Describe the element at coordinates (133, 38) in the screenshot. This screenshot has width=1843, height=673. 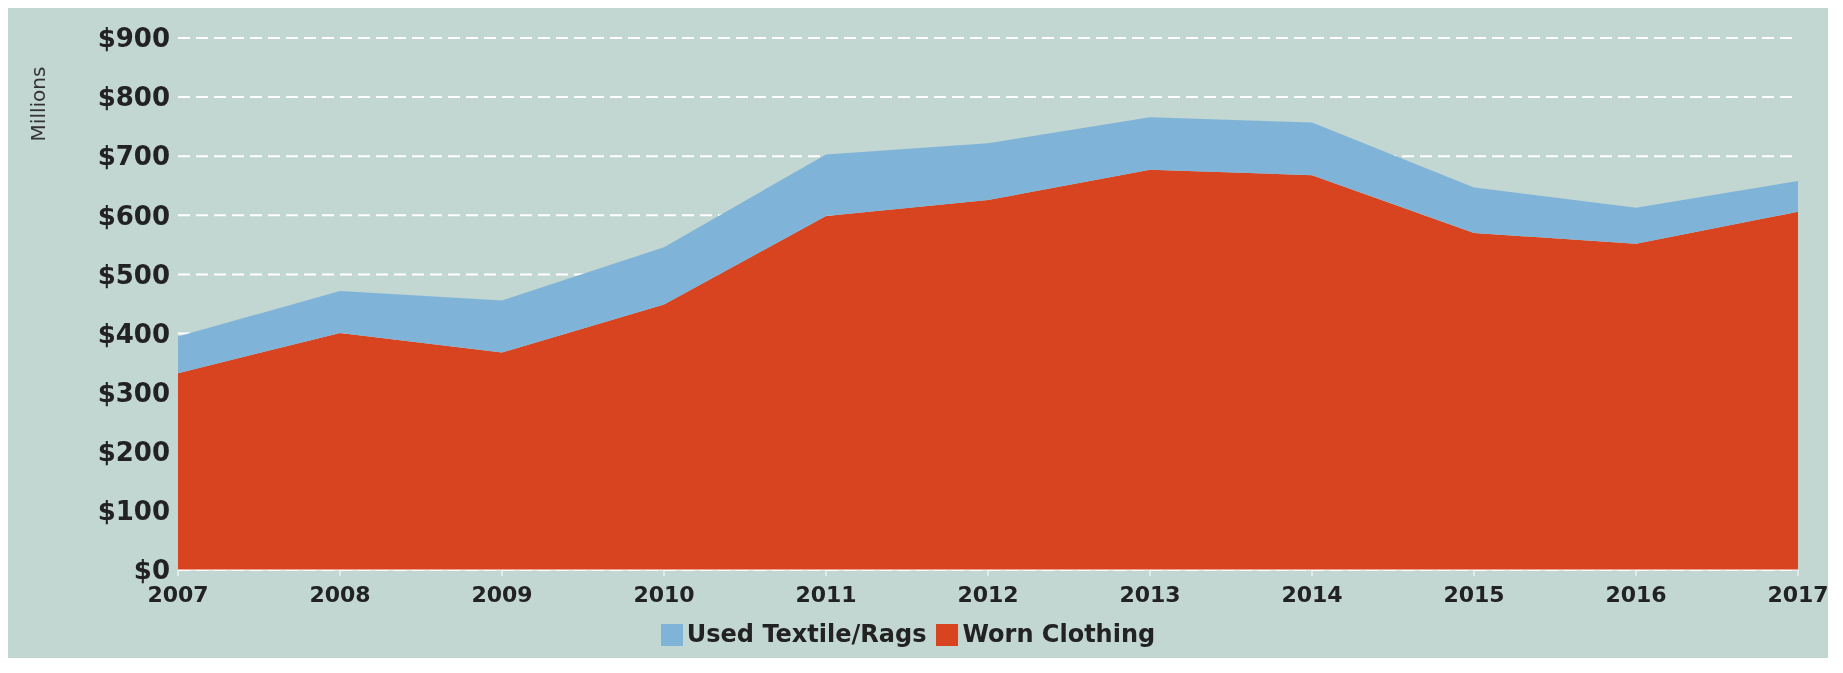
I see `y-tick-label: $900` at that location.